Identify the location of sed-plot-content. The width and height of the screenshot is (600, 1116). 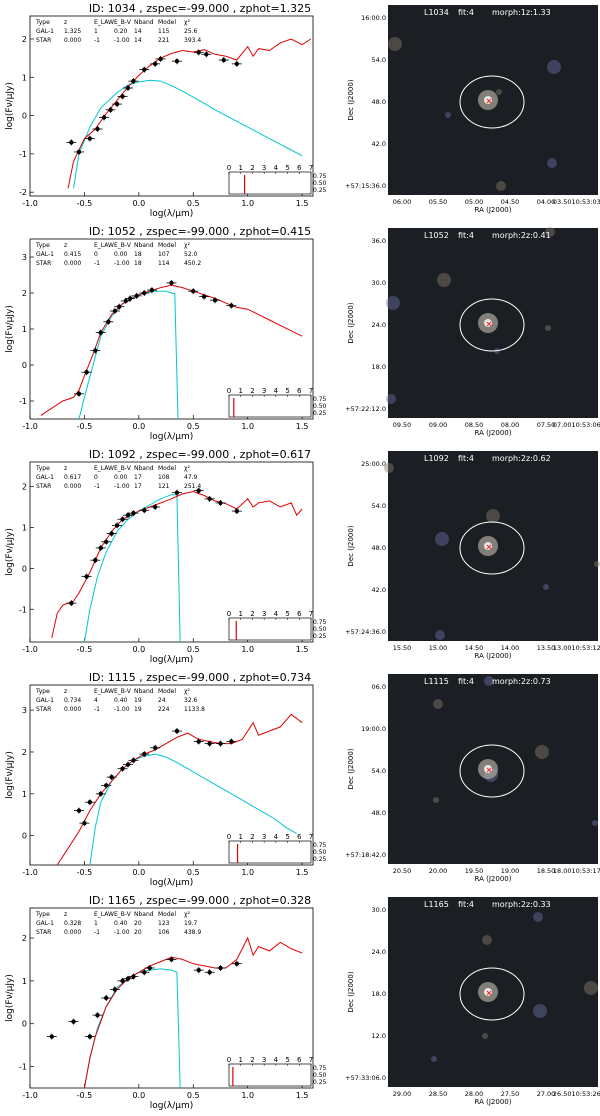
(177, 564).